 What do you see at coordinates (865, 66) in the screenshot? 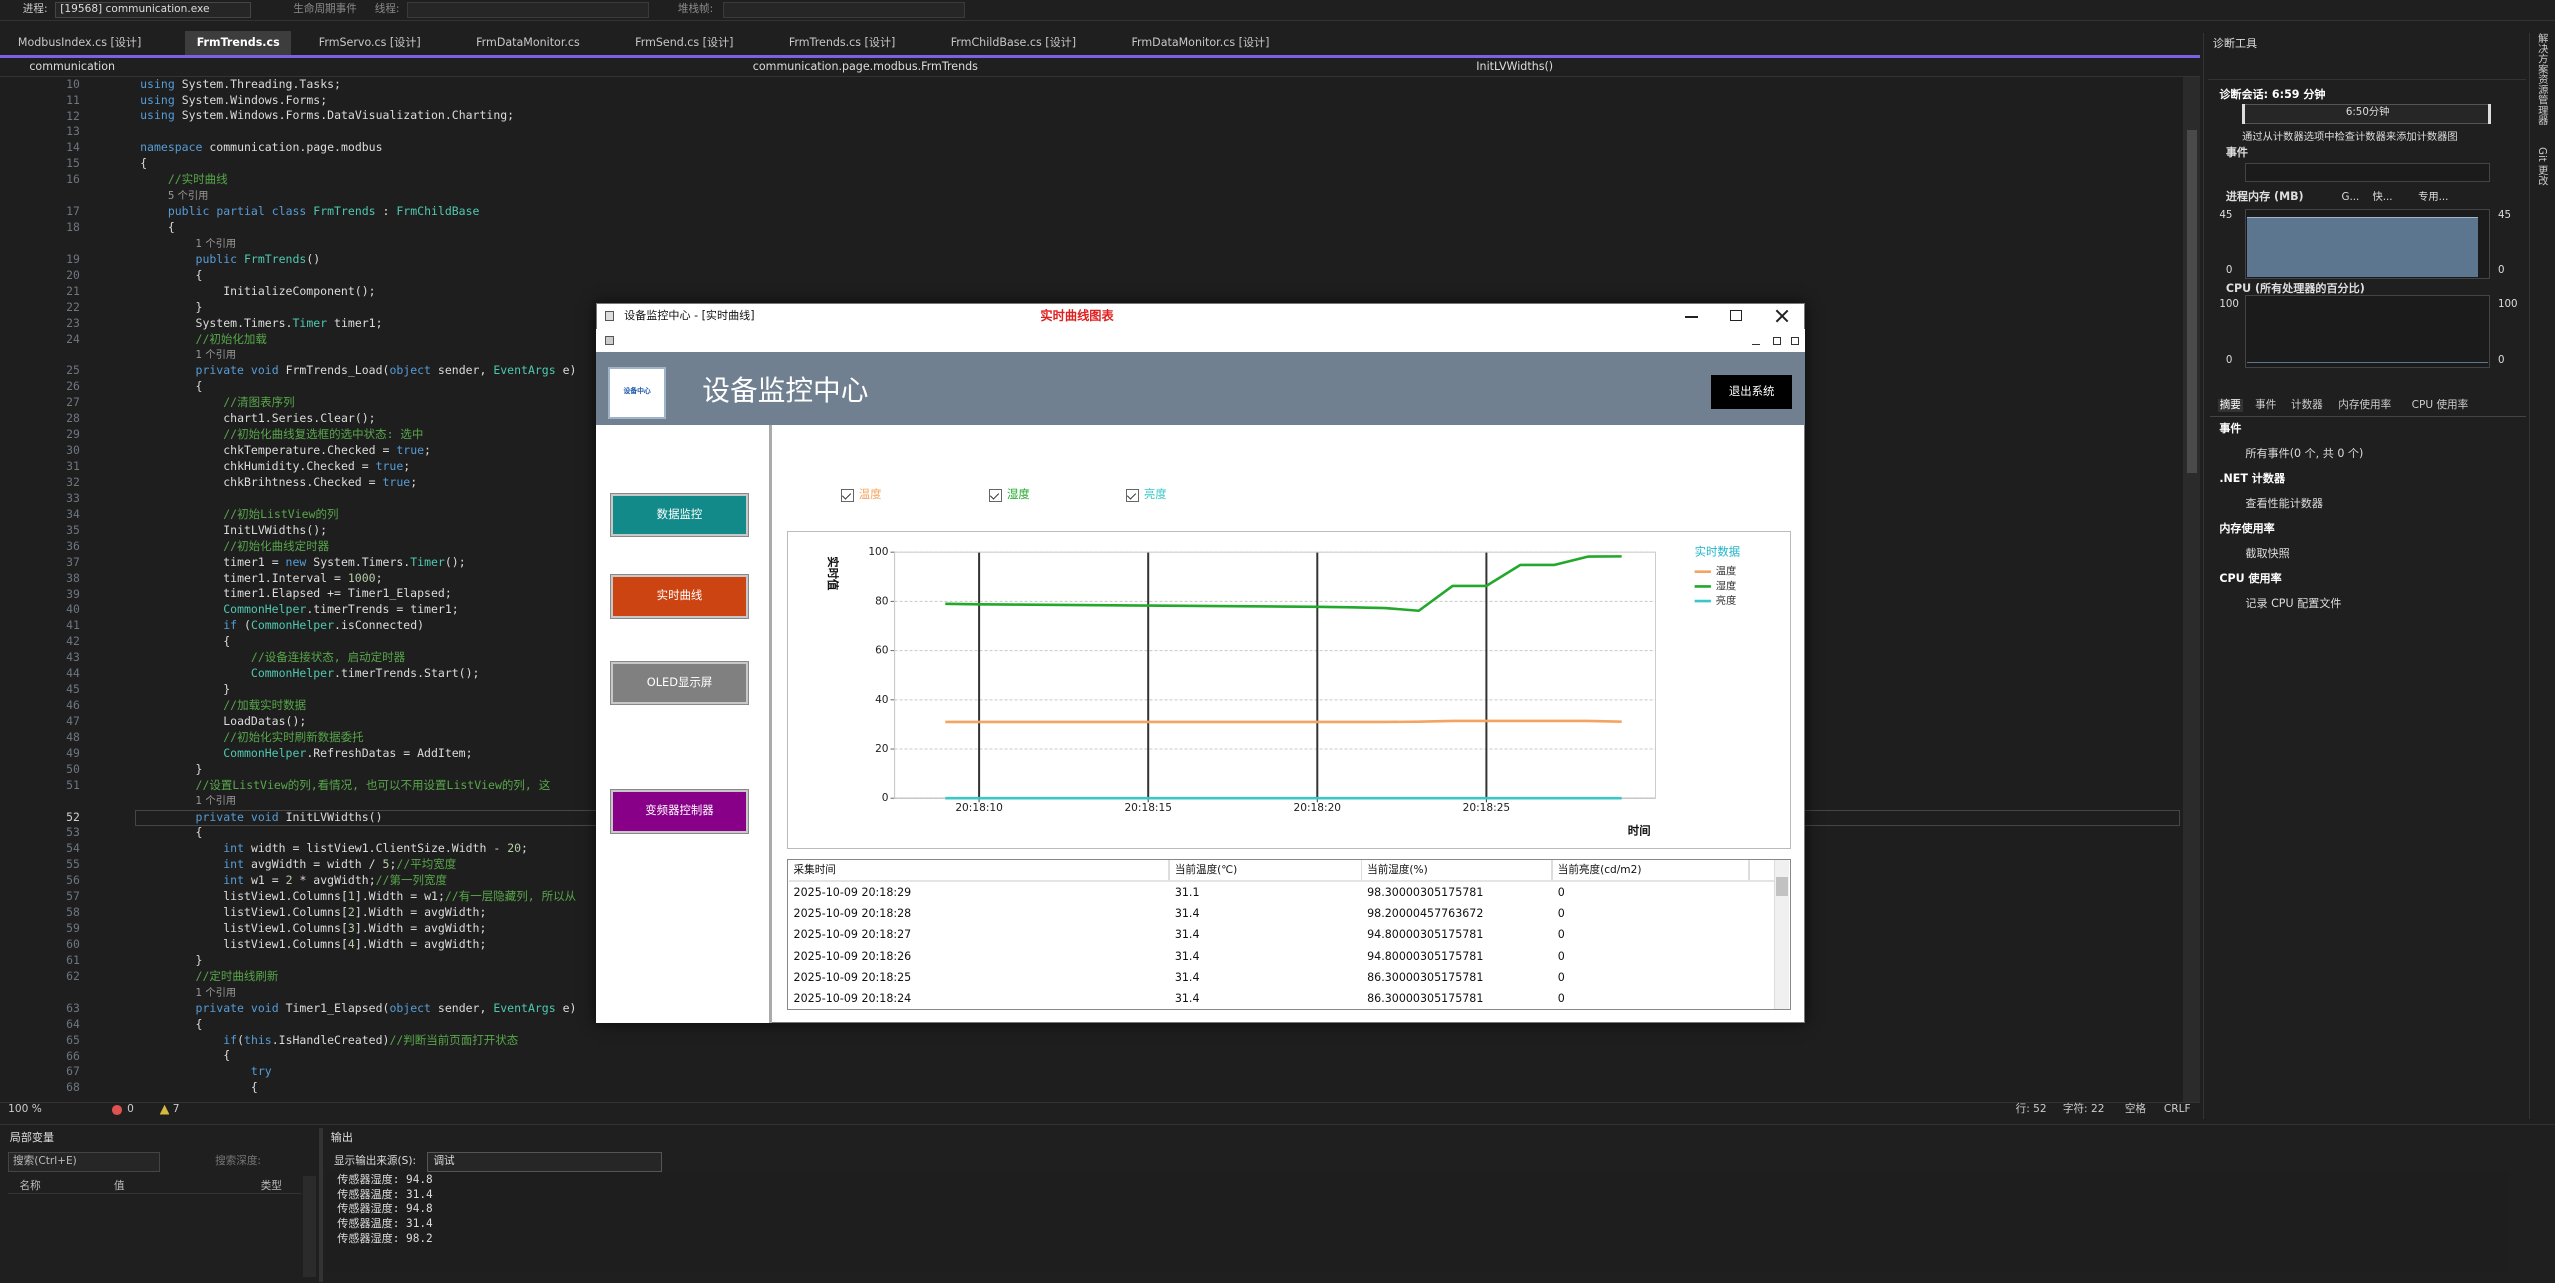
I see `nav-class: communication.page.modbus.FrmTrends` at bounding box center [865, 66].